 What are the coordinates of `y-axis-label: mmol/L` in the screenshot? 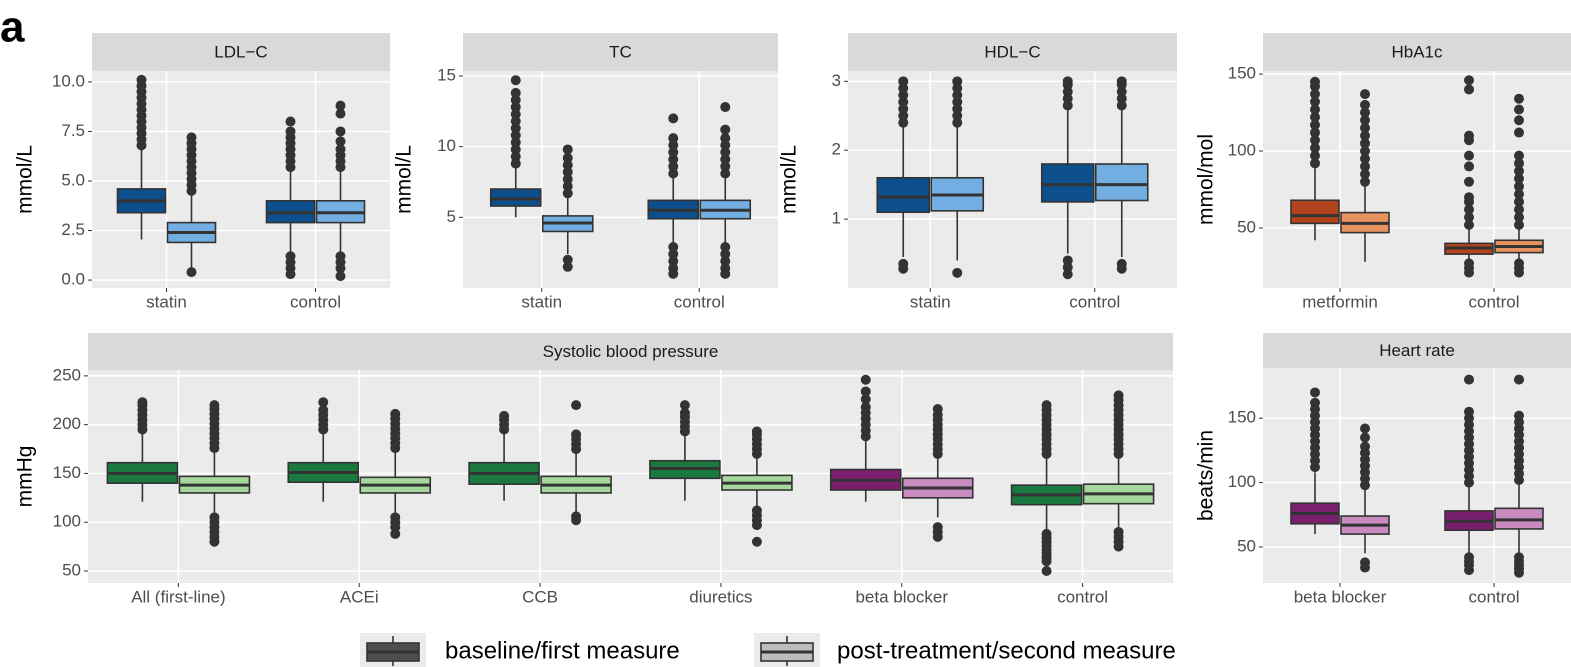 It's located at (404, 179).